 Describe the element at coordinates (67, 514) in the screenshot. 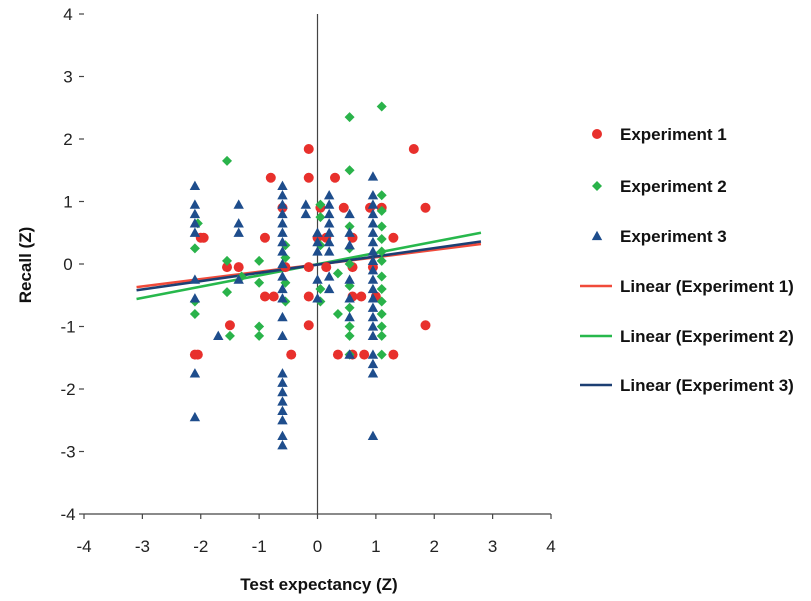

I see `y-tick-label: -4` at that location.